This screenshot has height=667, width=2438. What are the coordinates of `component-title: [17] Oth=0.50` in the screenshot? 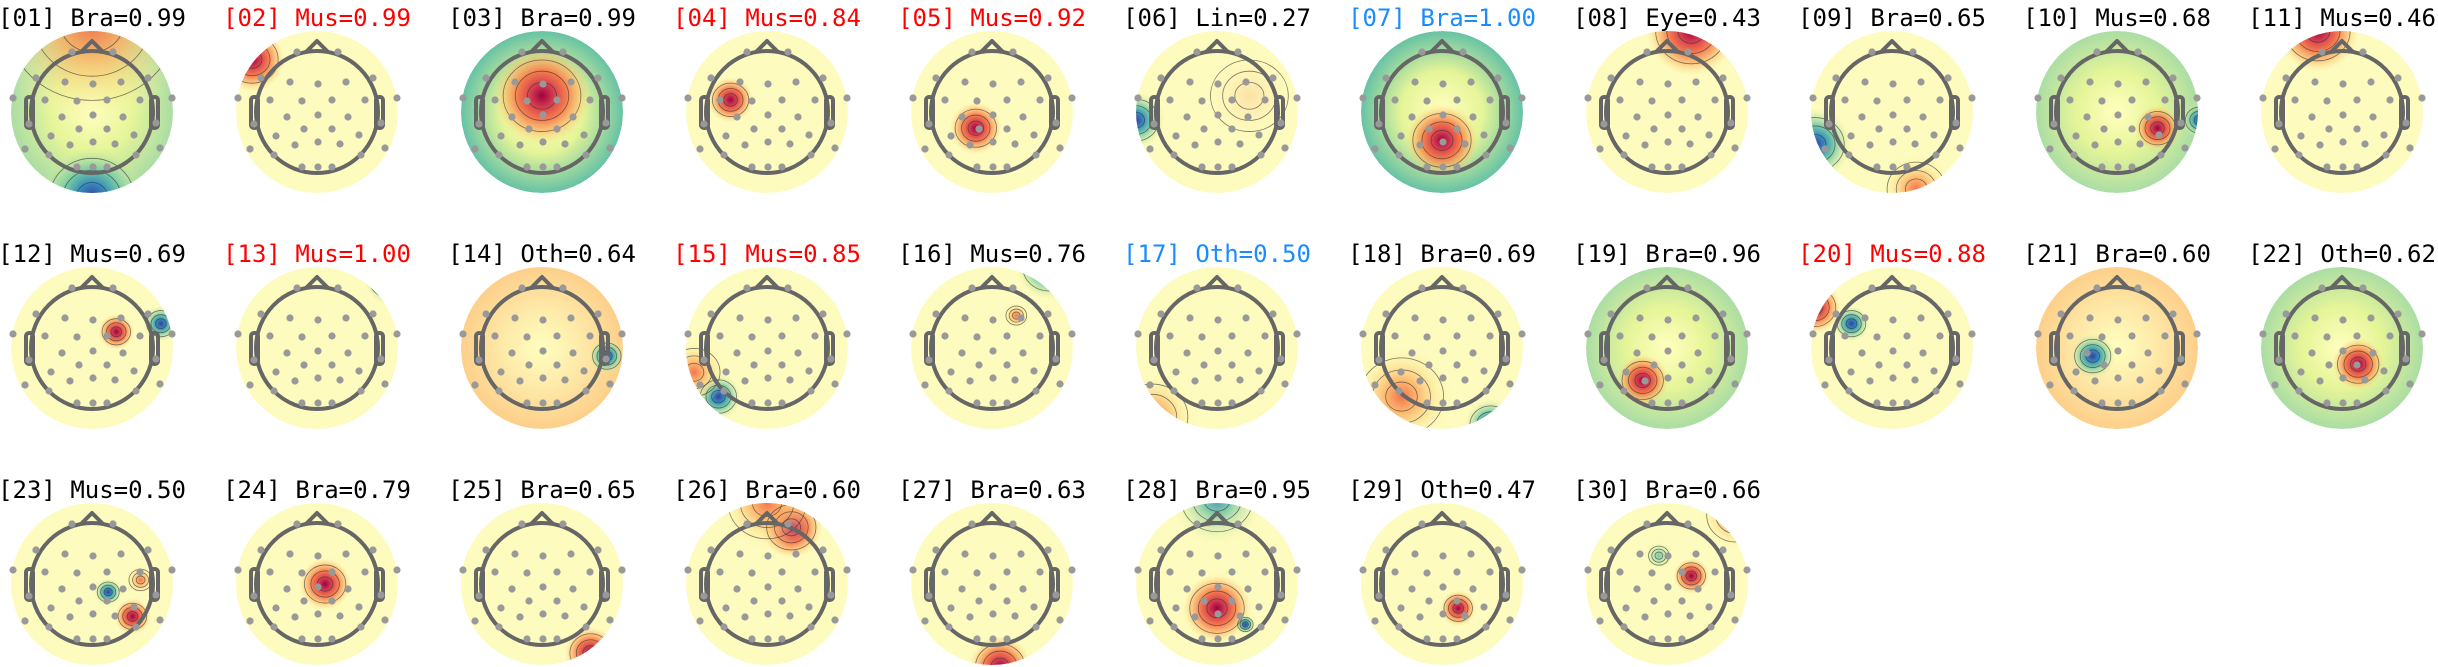 It's located at (1217, 254).